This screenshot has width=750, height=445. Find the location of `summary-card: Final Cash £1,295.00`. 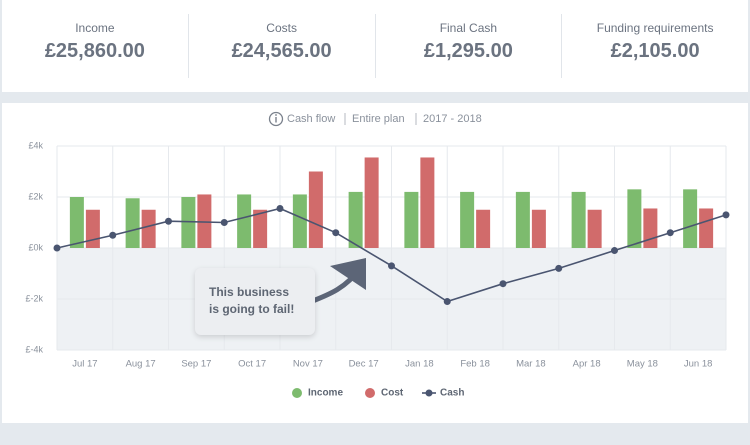

summary-card: Final Cash £1,295.00 is located at coordinates (469, 46).